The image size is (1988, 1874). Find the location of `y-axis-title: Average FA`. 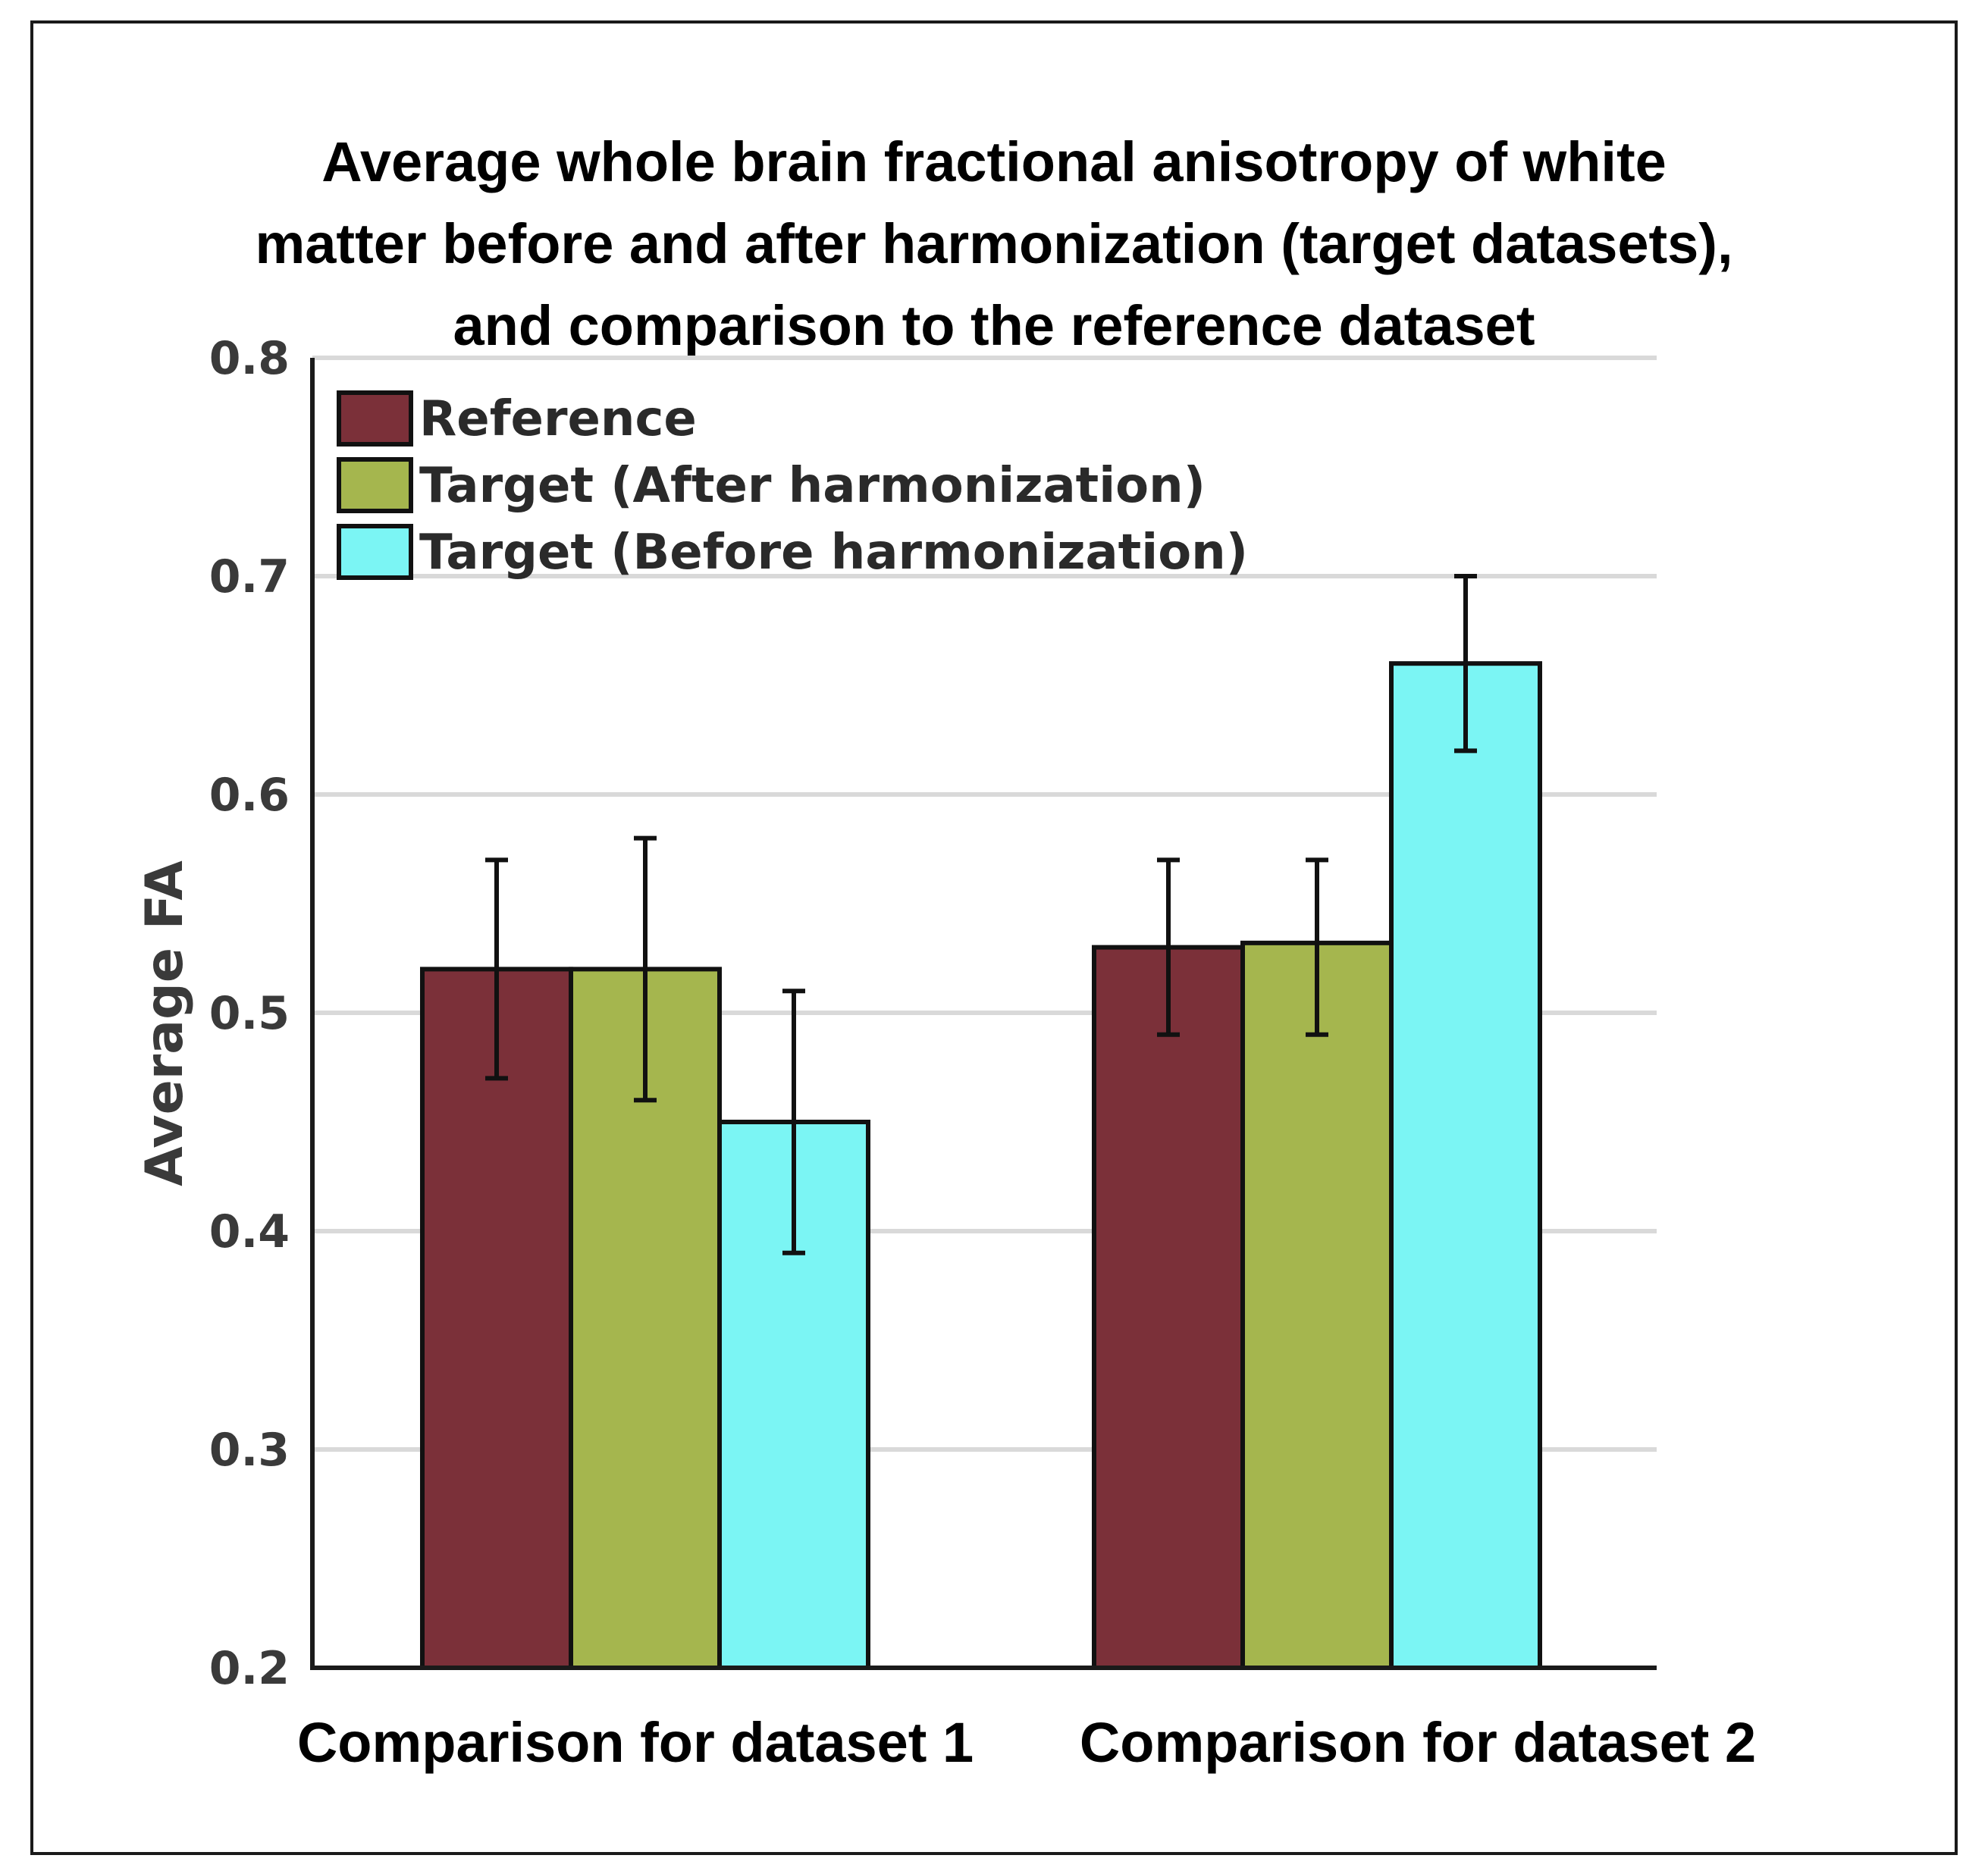

y-axis-title: Average FA is located at coordinates (165, 1023).